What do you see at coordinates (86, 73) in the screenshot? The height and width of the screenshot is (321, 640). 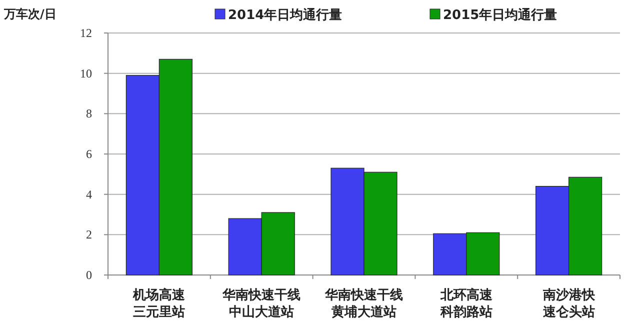 I see `y-tick-label: 10` at bounding box center [86, 73].